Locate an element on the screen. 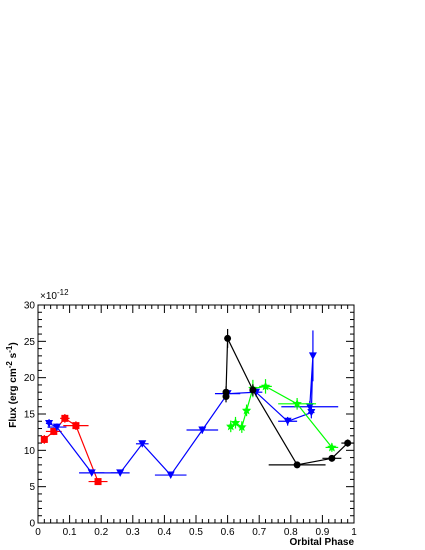 This screenshot has height=550, width=425. x-tick-label: 1 is located at coordinates (354, 532).